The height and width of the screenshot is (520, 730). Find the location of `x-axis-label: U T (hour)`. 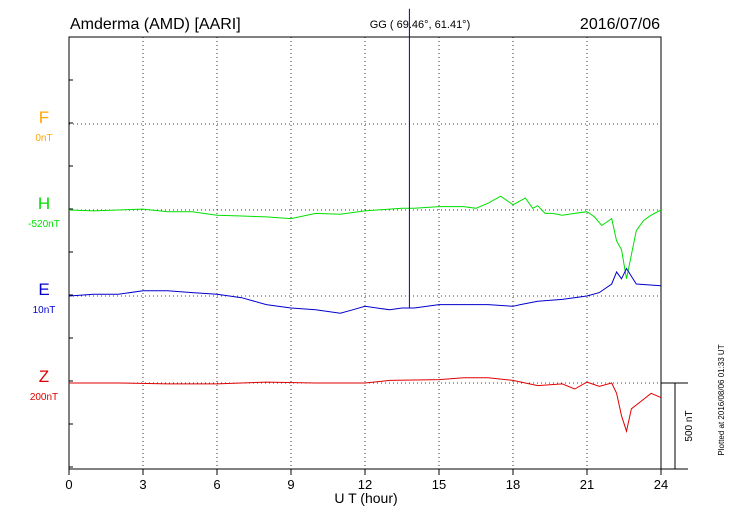

x-axis-label: U T (hour) is located at coordinates (365, 498).